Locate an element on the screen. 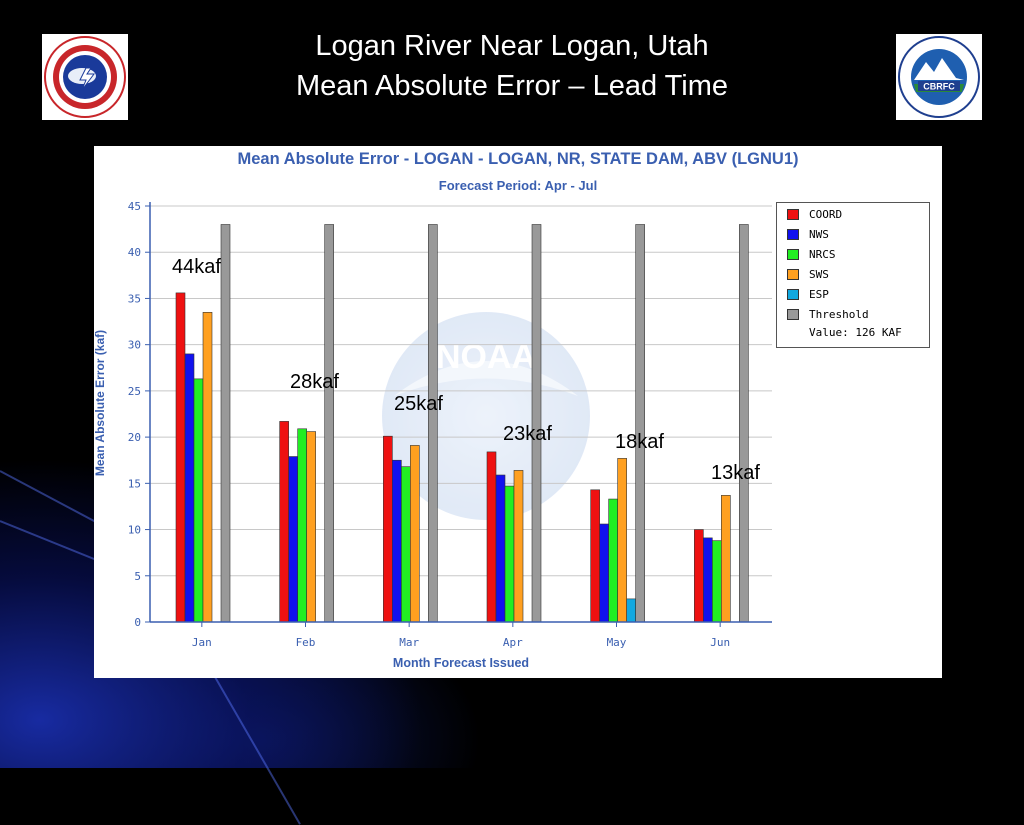 The width and height of the screenshot is (1024, 825). x-tick-label: Jan is located at coordinates (202, 642).